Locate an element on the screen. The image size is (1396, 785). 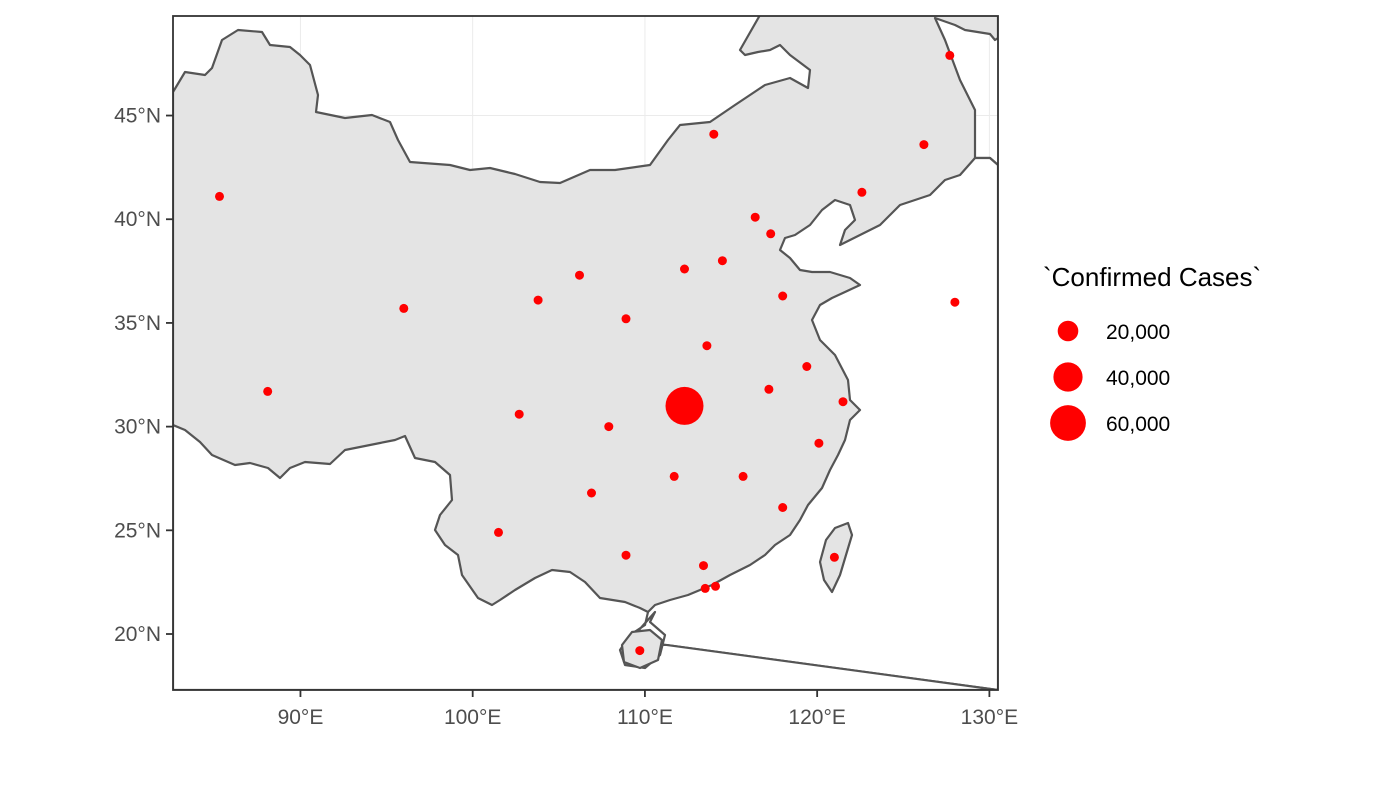
legend-title: `Confirmed Cases` is located at coordinates (1152, 277).